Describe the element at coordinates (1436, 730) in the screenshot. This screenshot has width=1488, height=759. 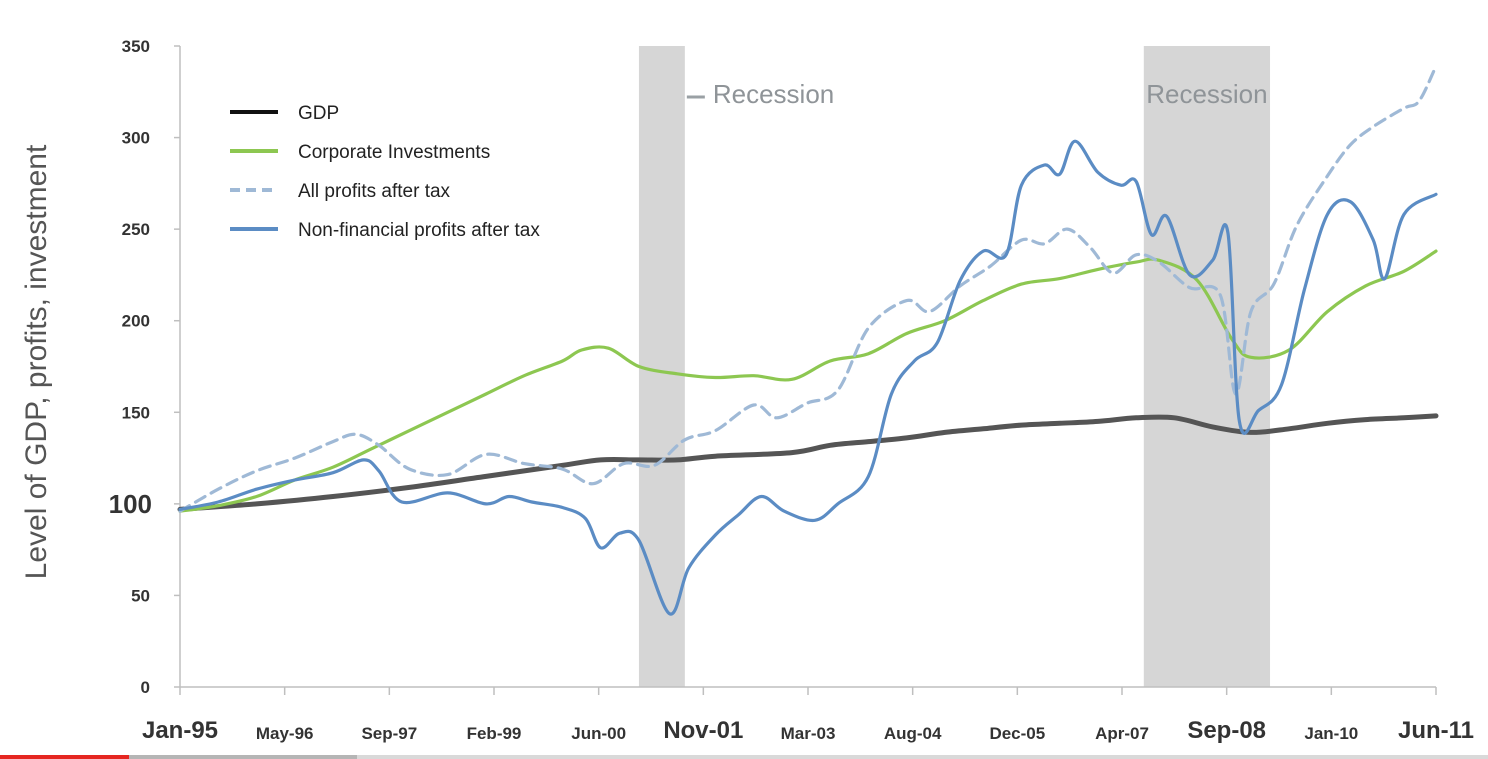
I see `x-tick-label: Jun-11` at that location.